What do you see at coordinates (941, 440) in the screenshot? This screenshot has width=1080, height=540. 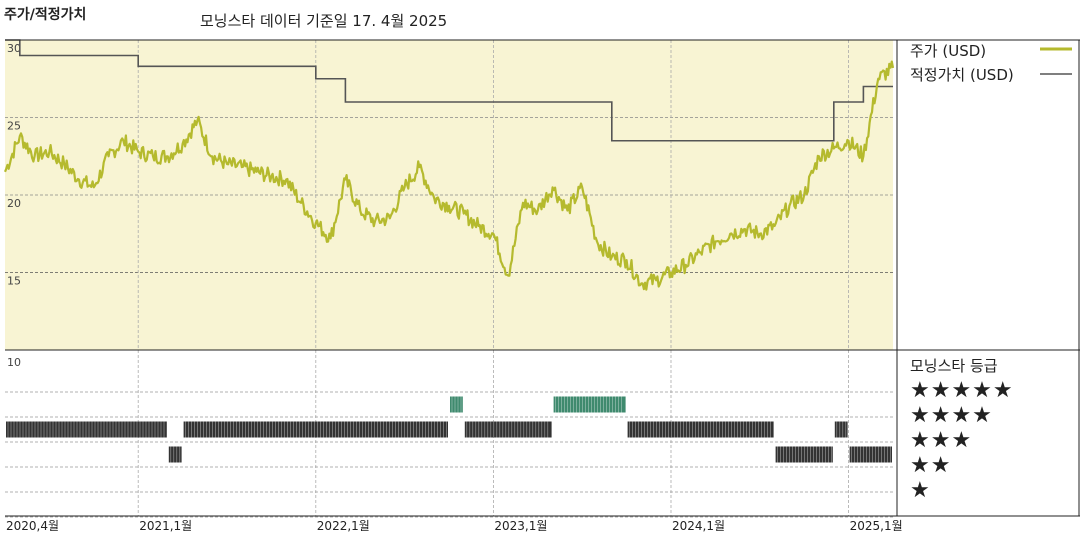 I see `rating-3-stars: ★★★` at bounding box center [941, 440].